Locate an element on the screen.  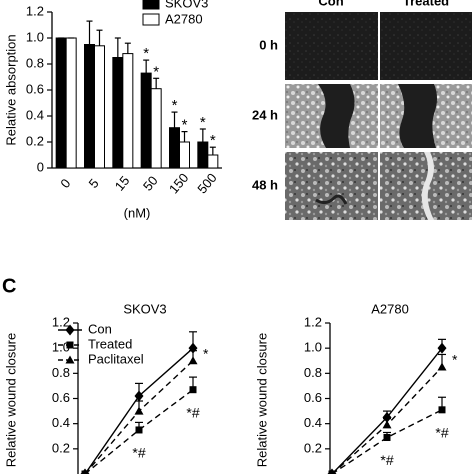
legend-label: A2780 is located at coordinates (184, 18).